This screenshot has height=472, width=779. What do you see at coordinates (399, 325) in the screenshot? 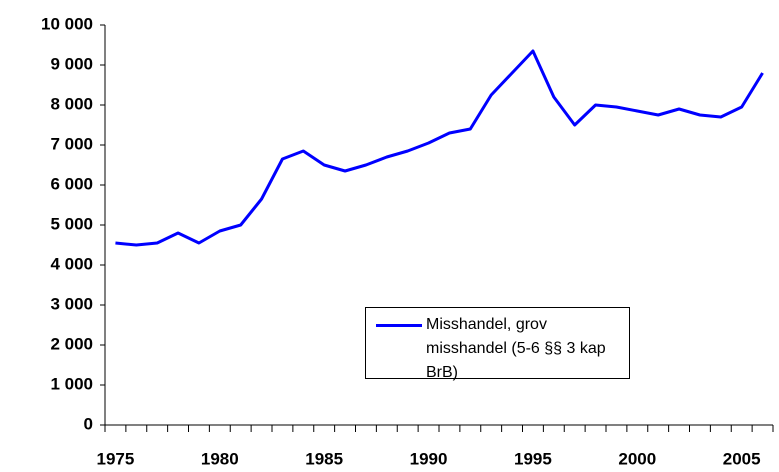
I see `legend-swatch` at bounding box center [399, 325].